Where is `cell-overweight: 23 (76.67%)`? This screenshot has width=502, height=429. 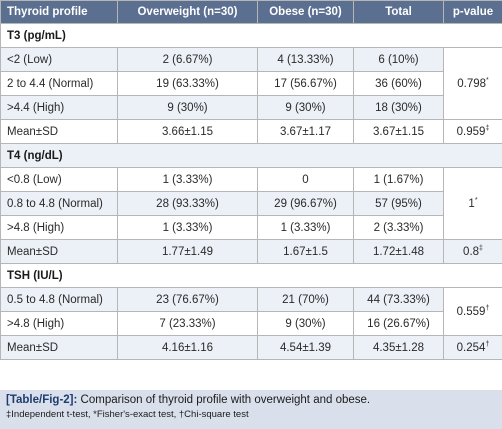
cell-overweight: 23 (76.67%) is located at coordinates (187, 299).